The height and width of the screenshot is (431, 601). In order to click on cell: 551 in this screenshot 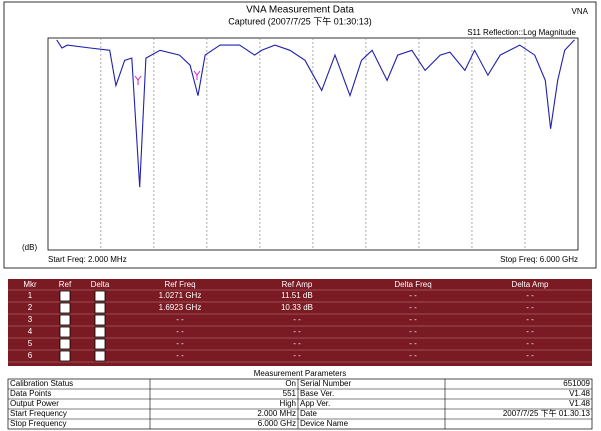, I will do `click(290, 393)`.